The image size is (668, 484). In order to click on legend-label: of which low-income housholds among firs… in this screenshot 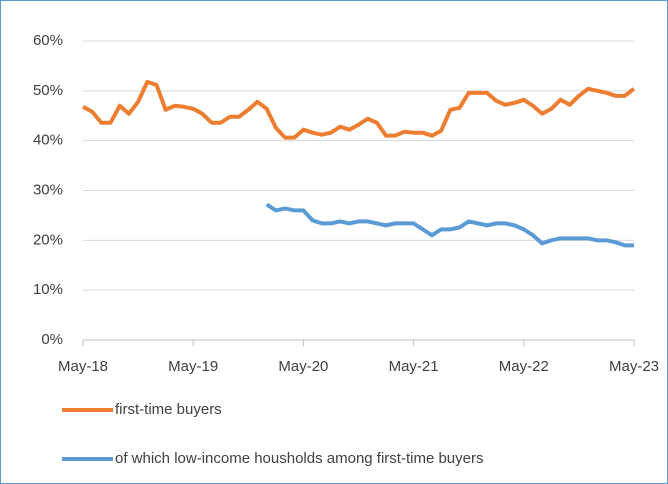, I will do `click(299, 458)`.